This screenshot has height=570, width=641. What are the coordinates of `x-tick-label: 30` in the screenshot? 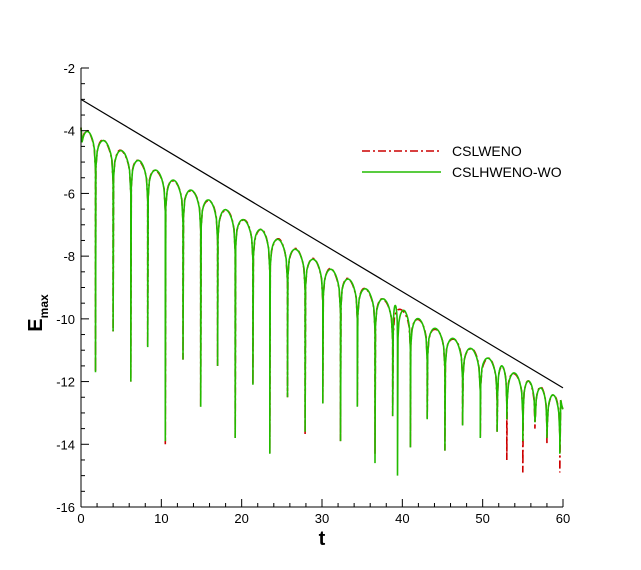 It's located at (322, 518).